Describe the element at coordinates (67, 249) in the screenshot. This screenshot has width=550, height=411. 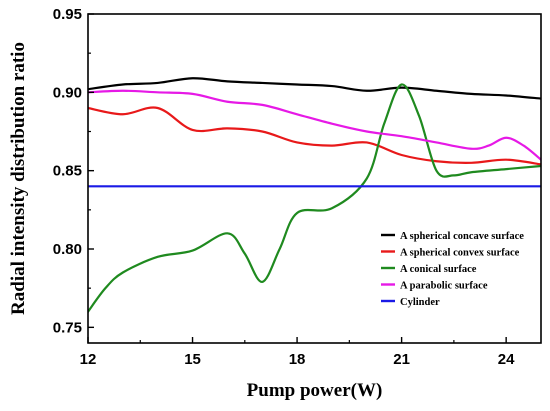
I see `y-tick-label: 0.80` at that location.